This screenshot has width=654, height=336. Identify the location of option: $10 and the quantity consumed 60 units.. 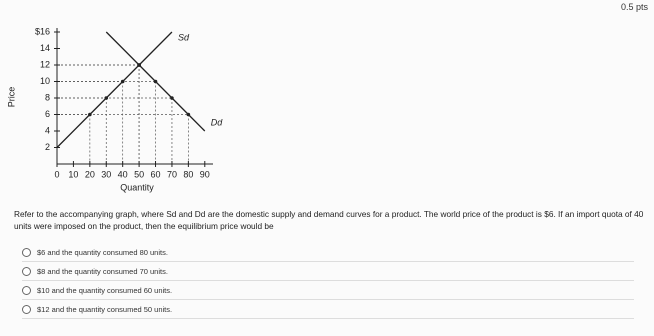
(328, 290).